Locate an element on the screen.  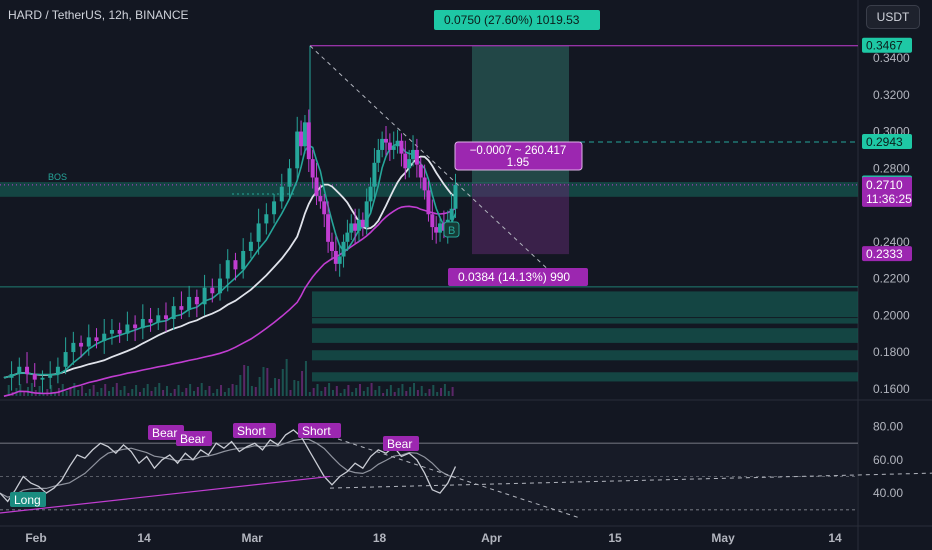
rsi-signal-label: Long is located at coordinates (27, 500).